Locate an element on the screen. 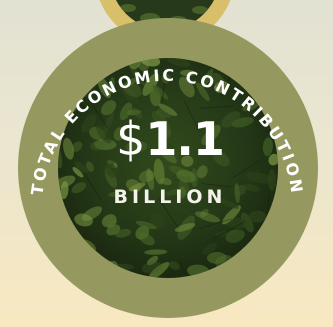 The height and width of the screenshot is (327, 333). contribution-unit: BILLION is located at coordinates (170, 197).